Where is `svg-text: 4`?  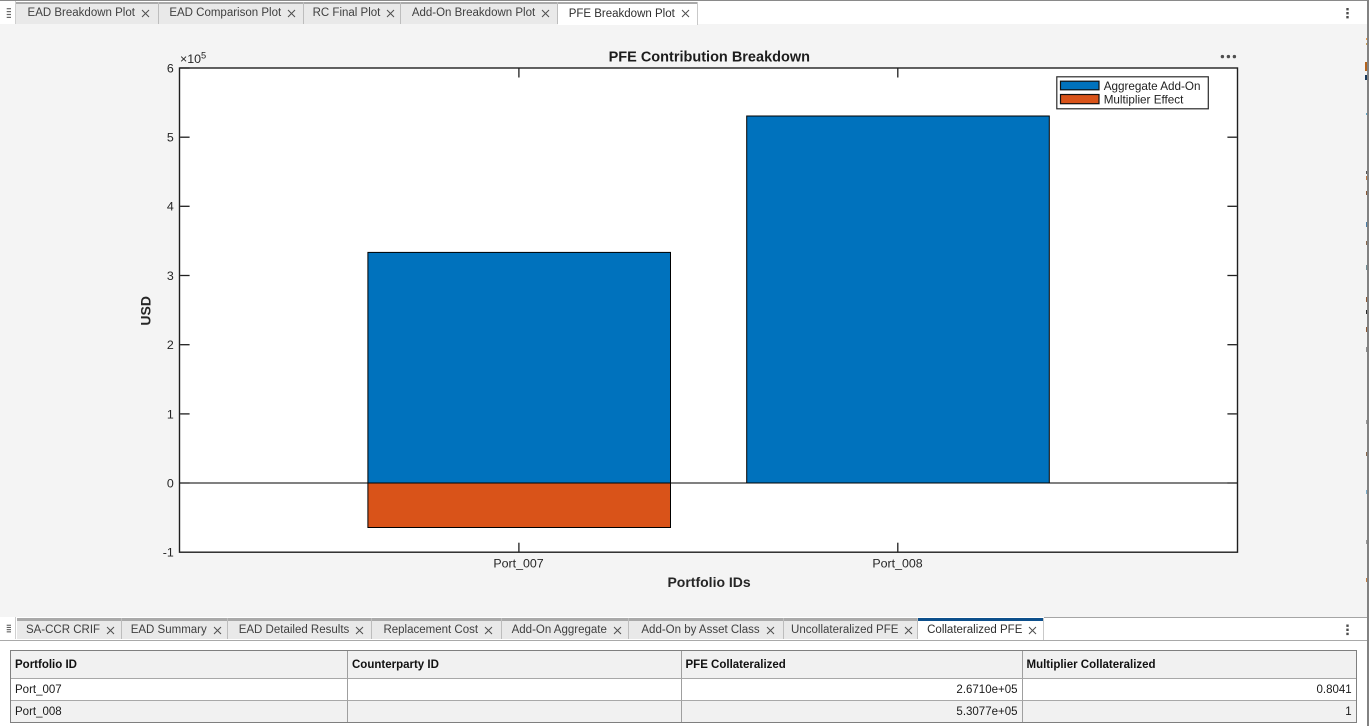 svg-text: 4 is located at coordinates (170, 207).